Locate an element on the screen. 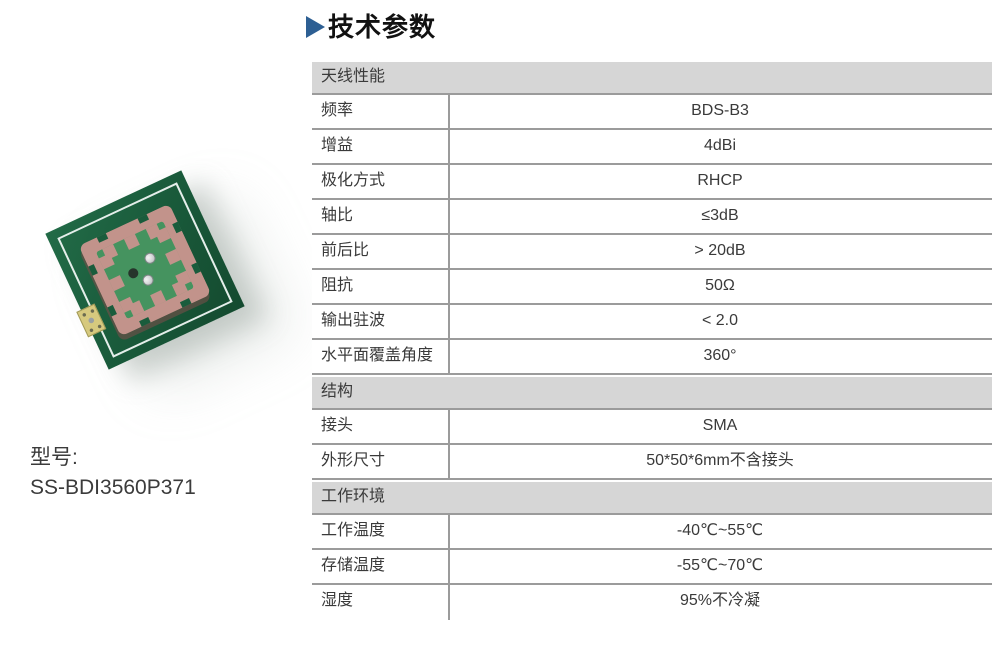 The height and width of the screenshot is (667, 1000). table-row: 阻抗 50Ω is located at coordinates (652, 287).